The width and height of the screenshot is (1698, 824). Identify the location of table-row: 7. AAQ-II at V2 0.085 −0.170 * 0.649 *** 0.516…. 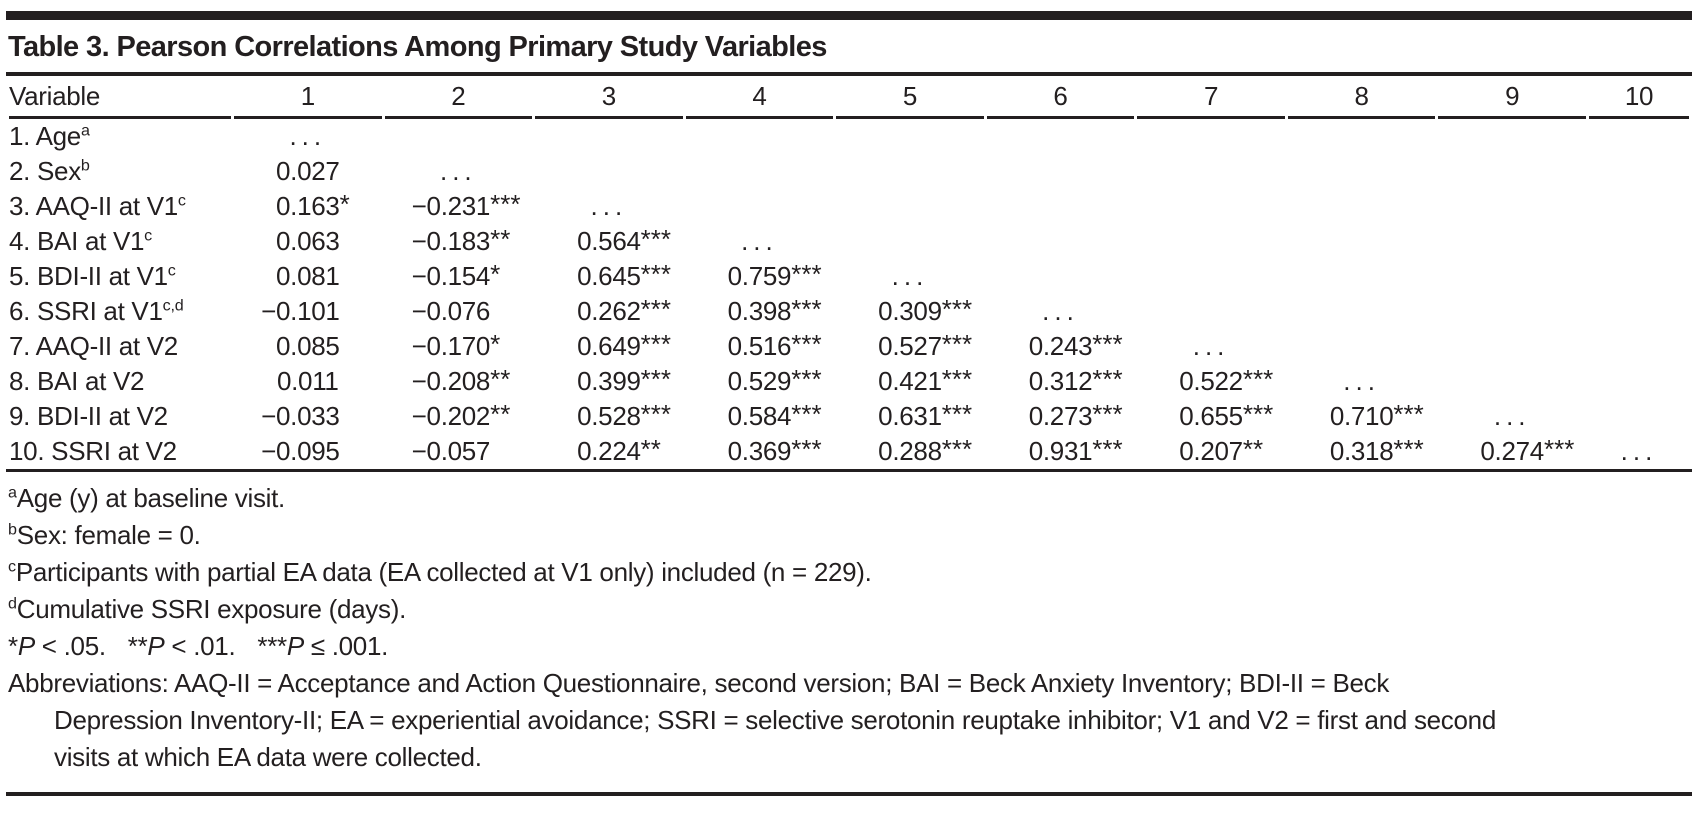
(849, 346).